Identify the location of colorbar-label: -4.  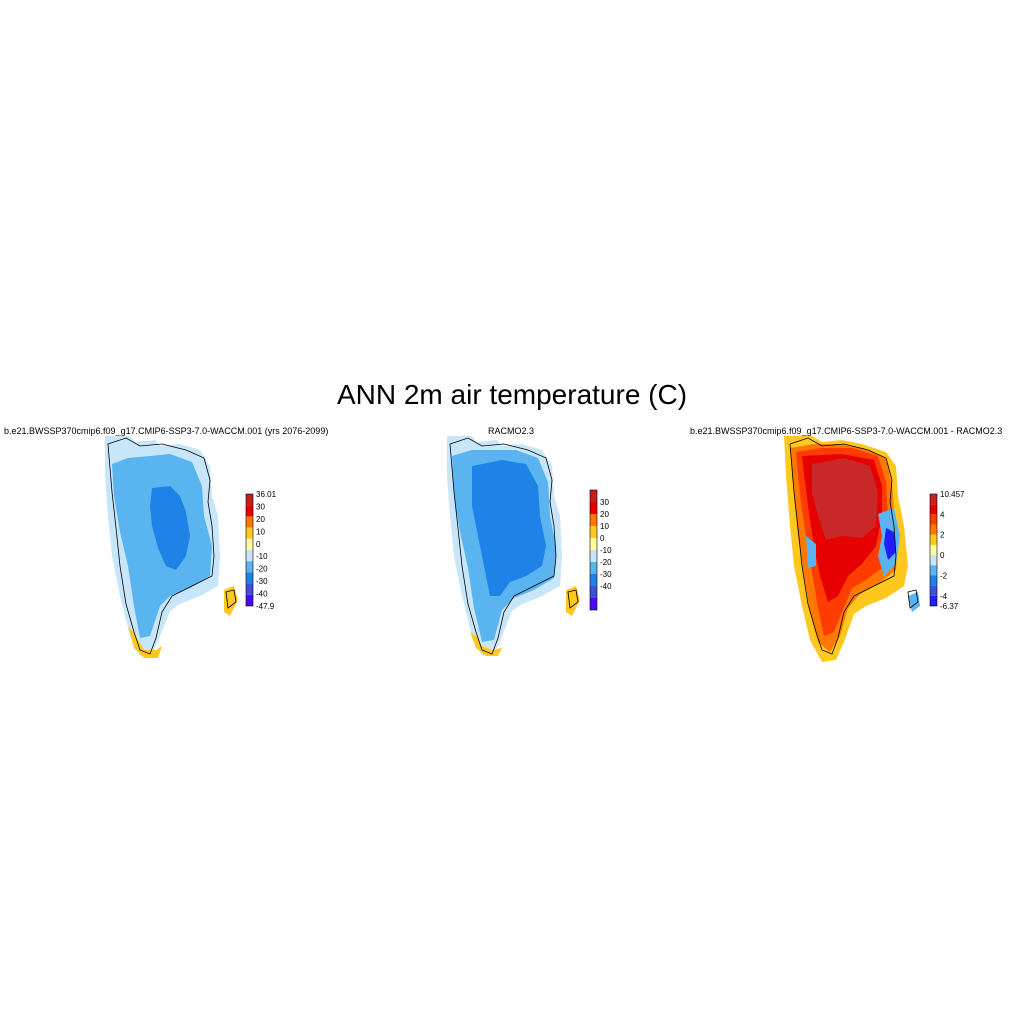
(944, 596).